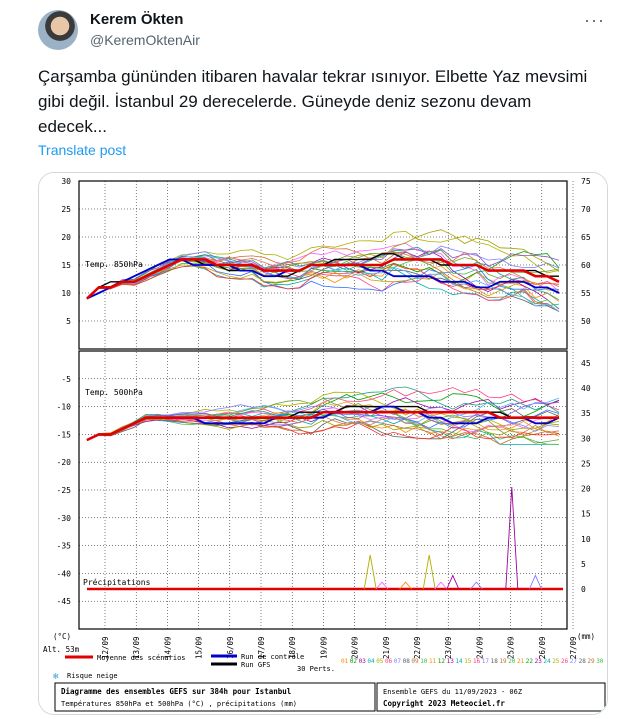 This screenshot has width=629, height=719. What do you see at coordinates (594, 20) in the screenshot?
I see `more-options-icon: ···` at bounding box center [594, 20].